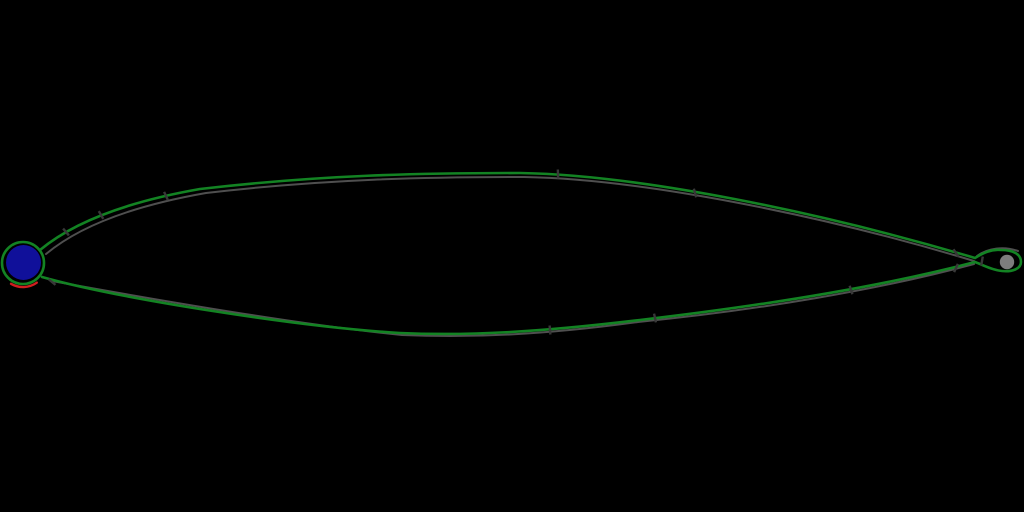 The height and width of the screenshot is (512, 1024). I want to click on earth-body, so click(23, 262).